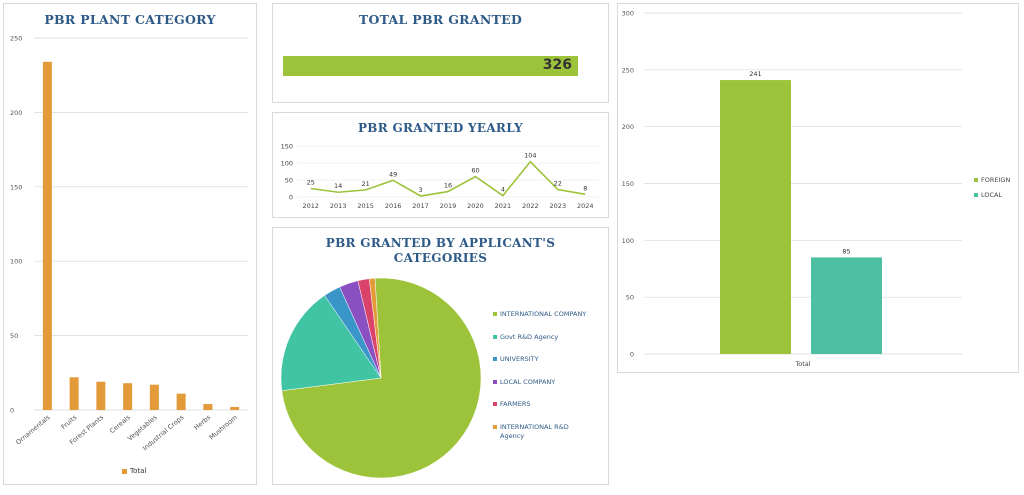 This screenshot has height=495, width=1024. Describe the element at coordinates (338, 206) in the screenshot. I see `x-tick-label: 2013` at that location.